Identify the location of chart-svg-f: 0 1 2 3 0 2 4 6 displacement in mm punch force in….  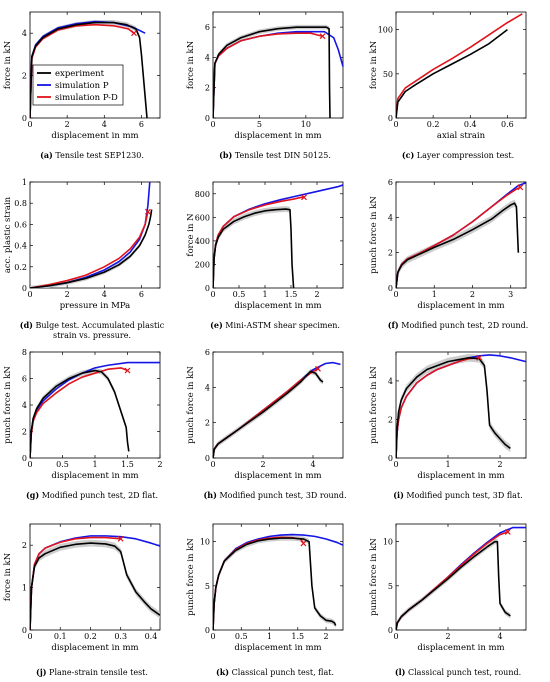
(448, 244).